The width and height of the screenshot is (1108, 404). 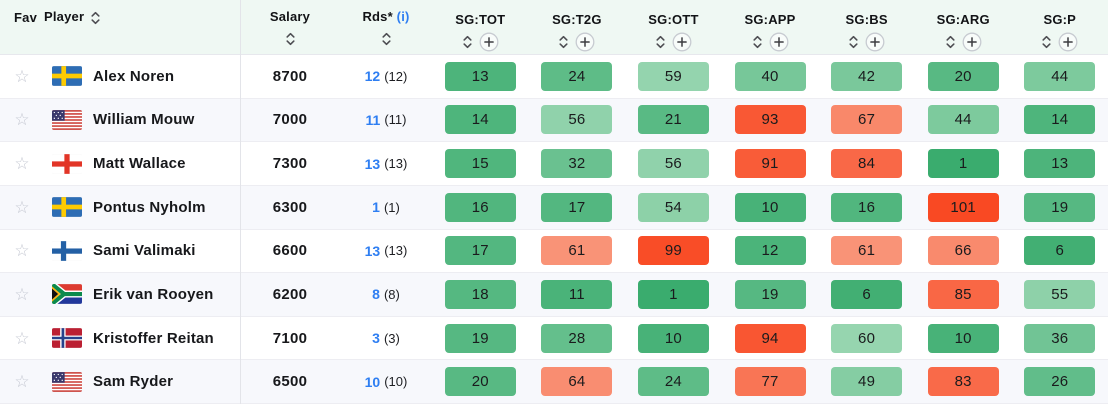 What do you see at coordinates (149, 207) in the screenshot?
I see `player-name: Pontus Nyholm` at bounding box center [149, 207].